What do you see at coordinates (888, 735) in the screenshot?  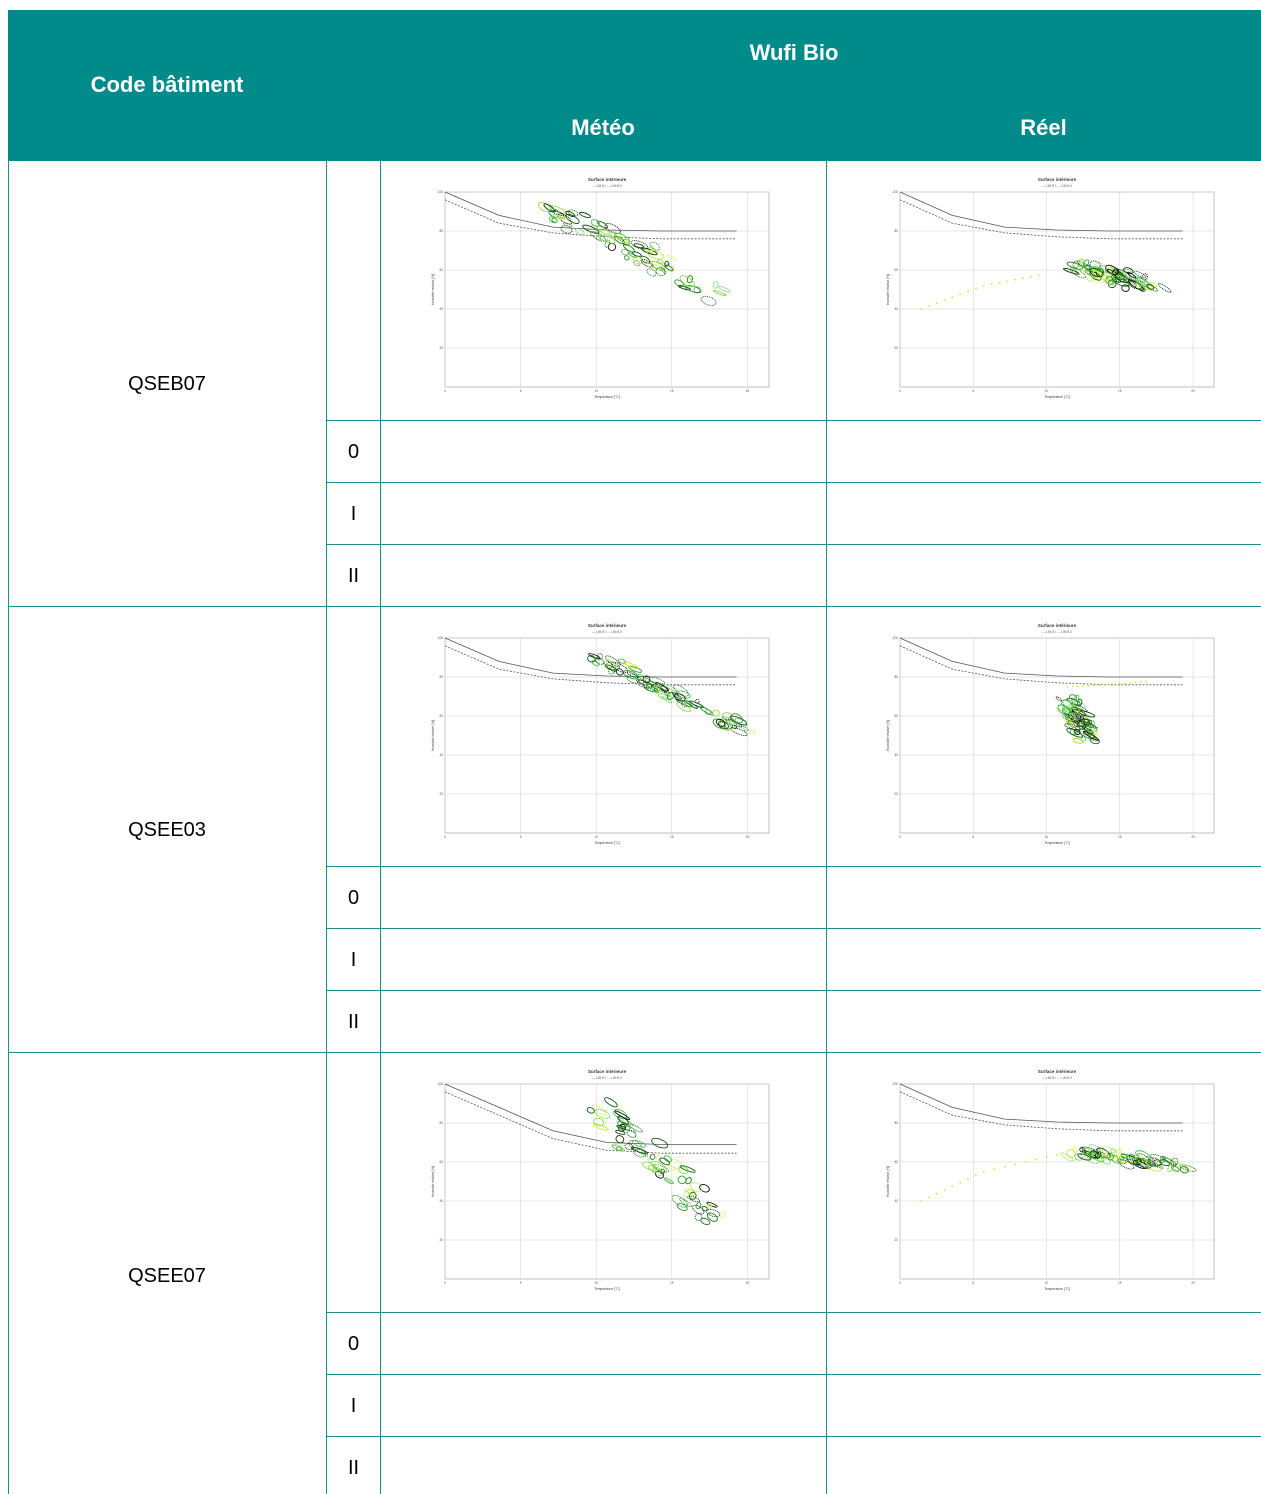 I see `y-axis-label: Humidité relative [%]` at bounding box center [888, 735].